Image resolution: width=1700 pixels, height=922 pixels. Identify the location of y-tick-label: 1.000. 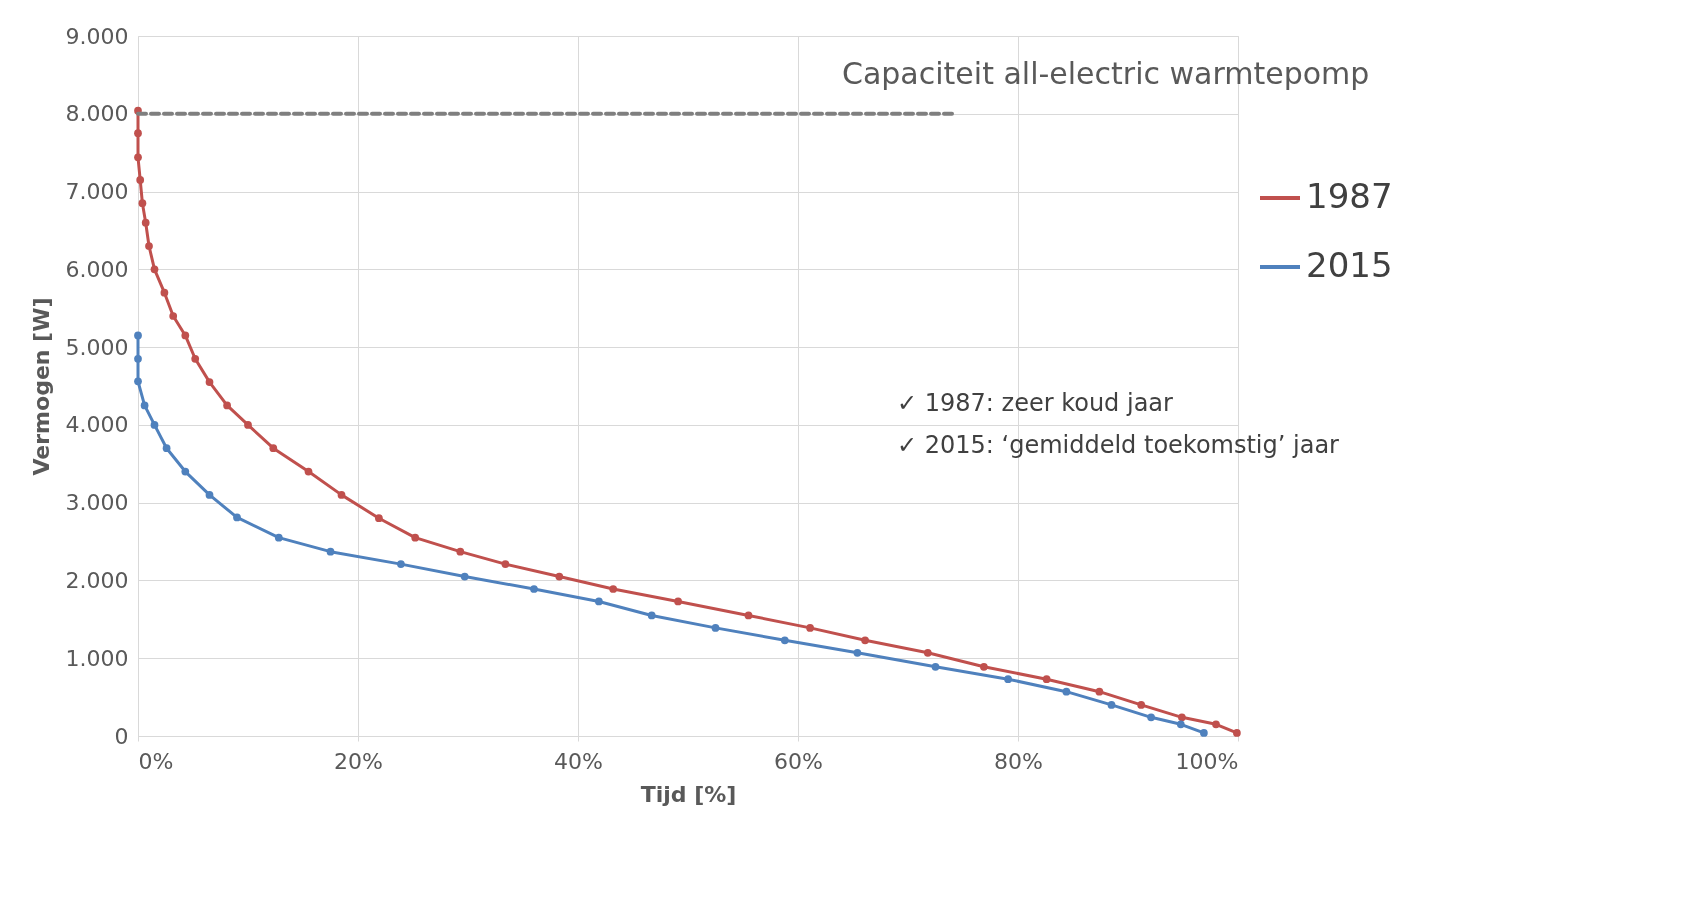
(97, 658).